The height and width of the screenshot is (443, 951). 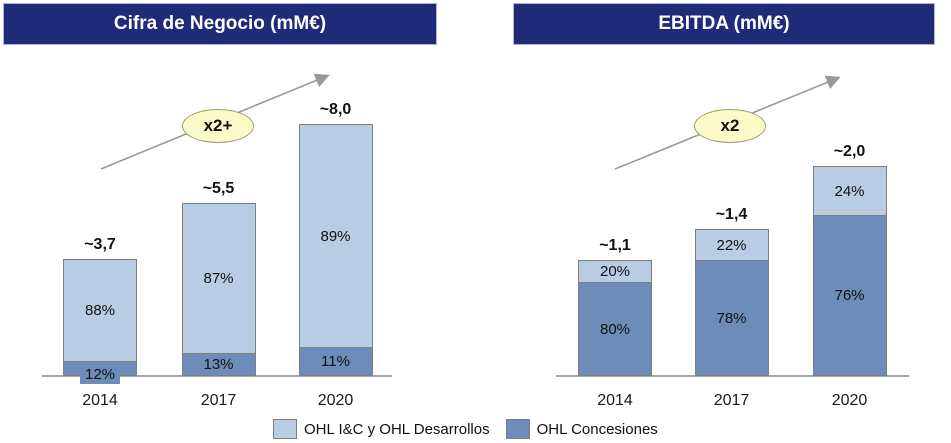 I want to click on bar-2017: 22% 78%, so click(x=731, y=302).